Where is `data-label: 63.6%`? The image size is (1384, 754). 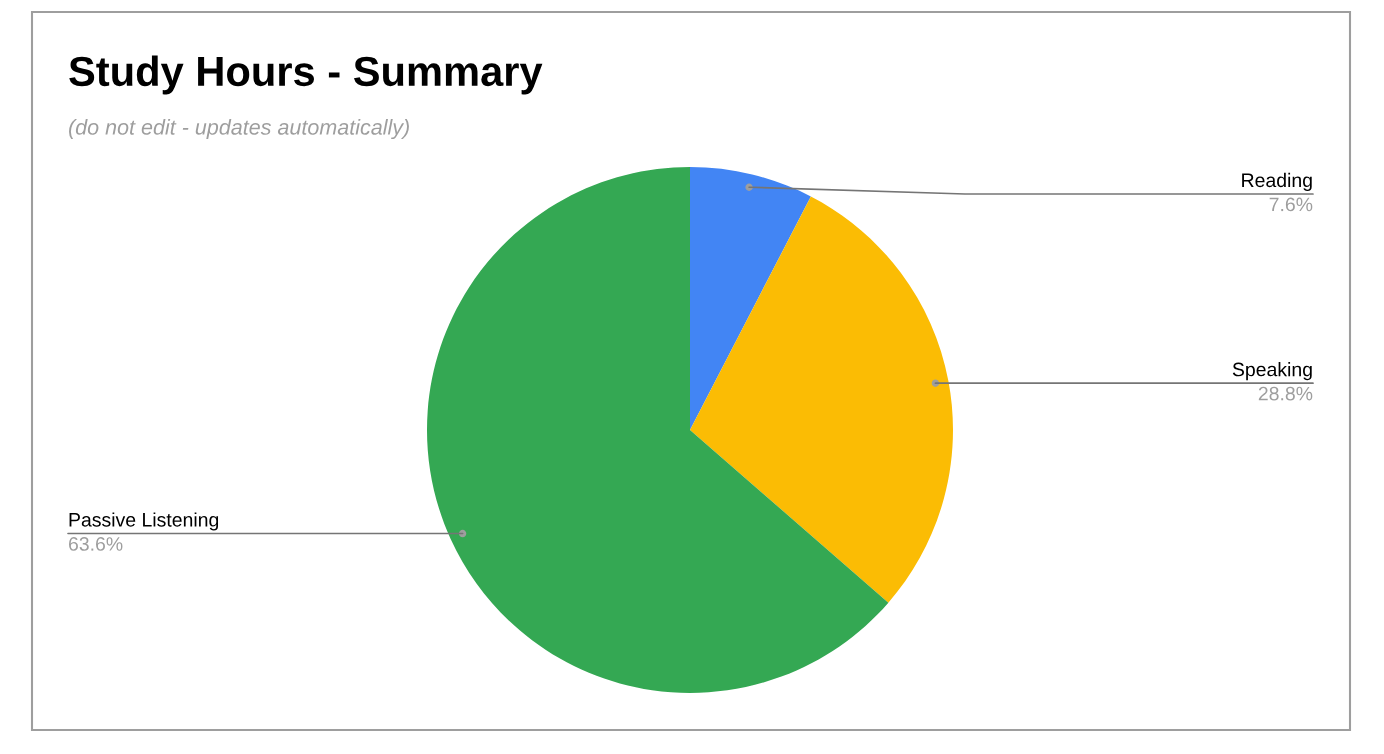
data-label: 63.6% is located at coordinates (95, 544).